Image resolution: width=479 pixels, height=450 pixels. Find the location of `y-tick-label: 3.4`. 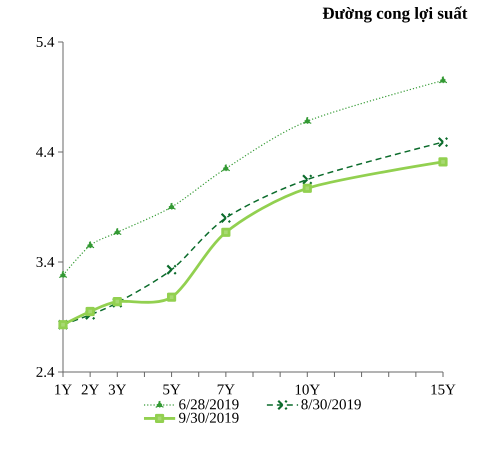

y-tick-label: 3.4 is located at coordinates (45, 262).